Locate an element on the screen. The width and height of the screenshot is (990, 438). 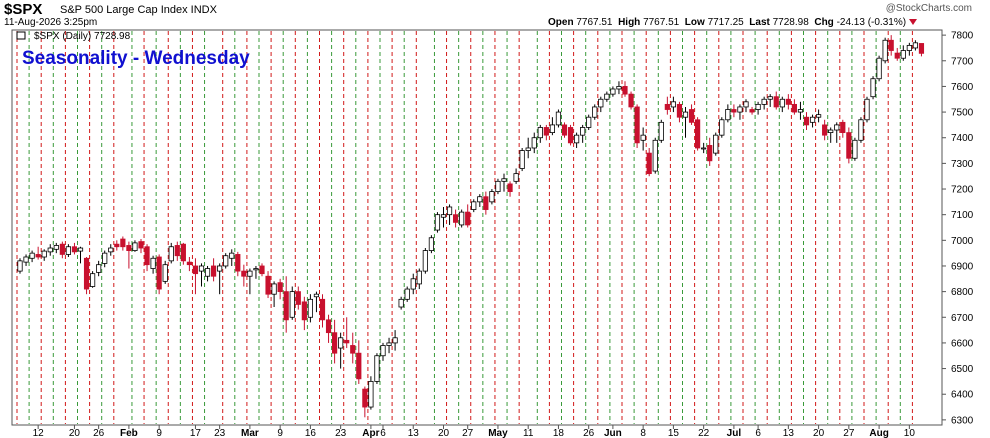
x-tick-label: 20 is located at coordinates (444, 433).